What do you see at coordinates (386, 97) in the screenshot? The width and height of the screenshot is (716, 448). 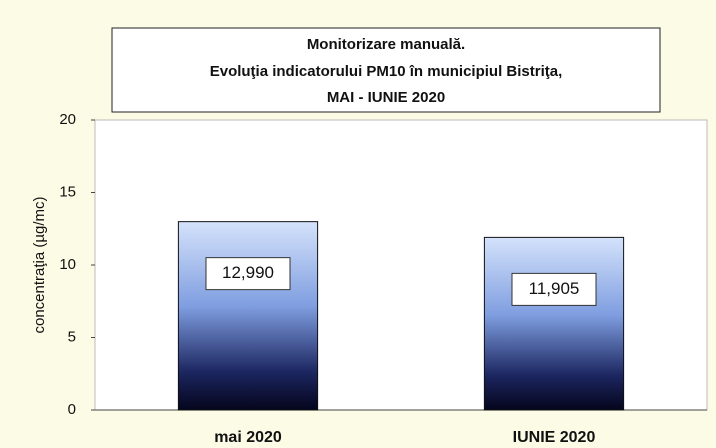 I see `chart-title: MAI - IUNIE 2020` at bounding box center [386, 97].